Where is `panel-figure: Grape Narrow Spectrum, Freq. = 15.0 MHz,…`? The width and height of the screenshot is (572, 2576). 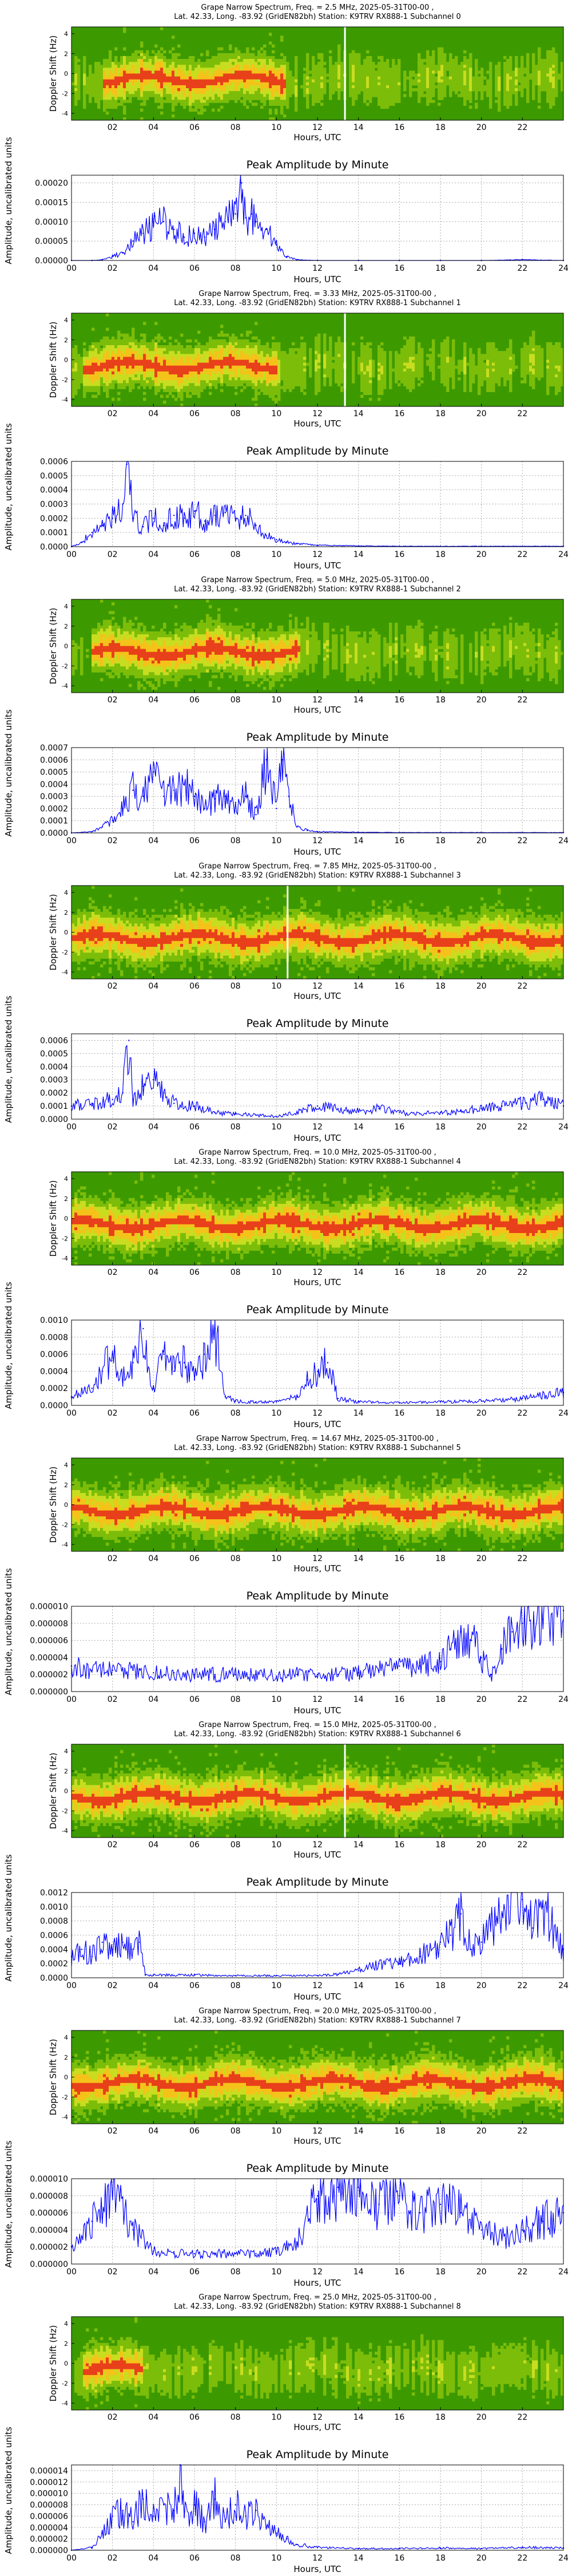
panel-figure: Grape Narrow Spectrum, Freq. = 15.0 MHz,… is located at coordinates (286, 1861).